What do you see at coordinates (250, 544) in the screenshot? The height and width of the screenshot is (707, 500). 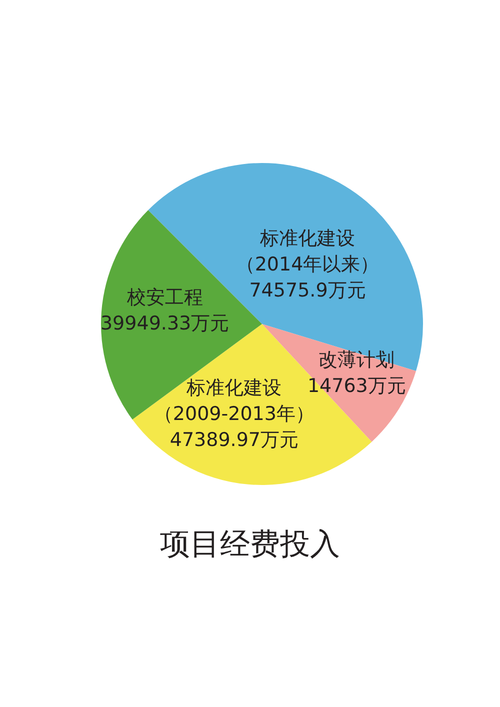 I see `title: 项目经费投入` at bounding box center [250, 544].